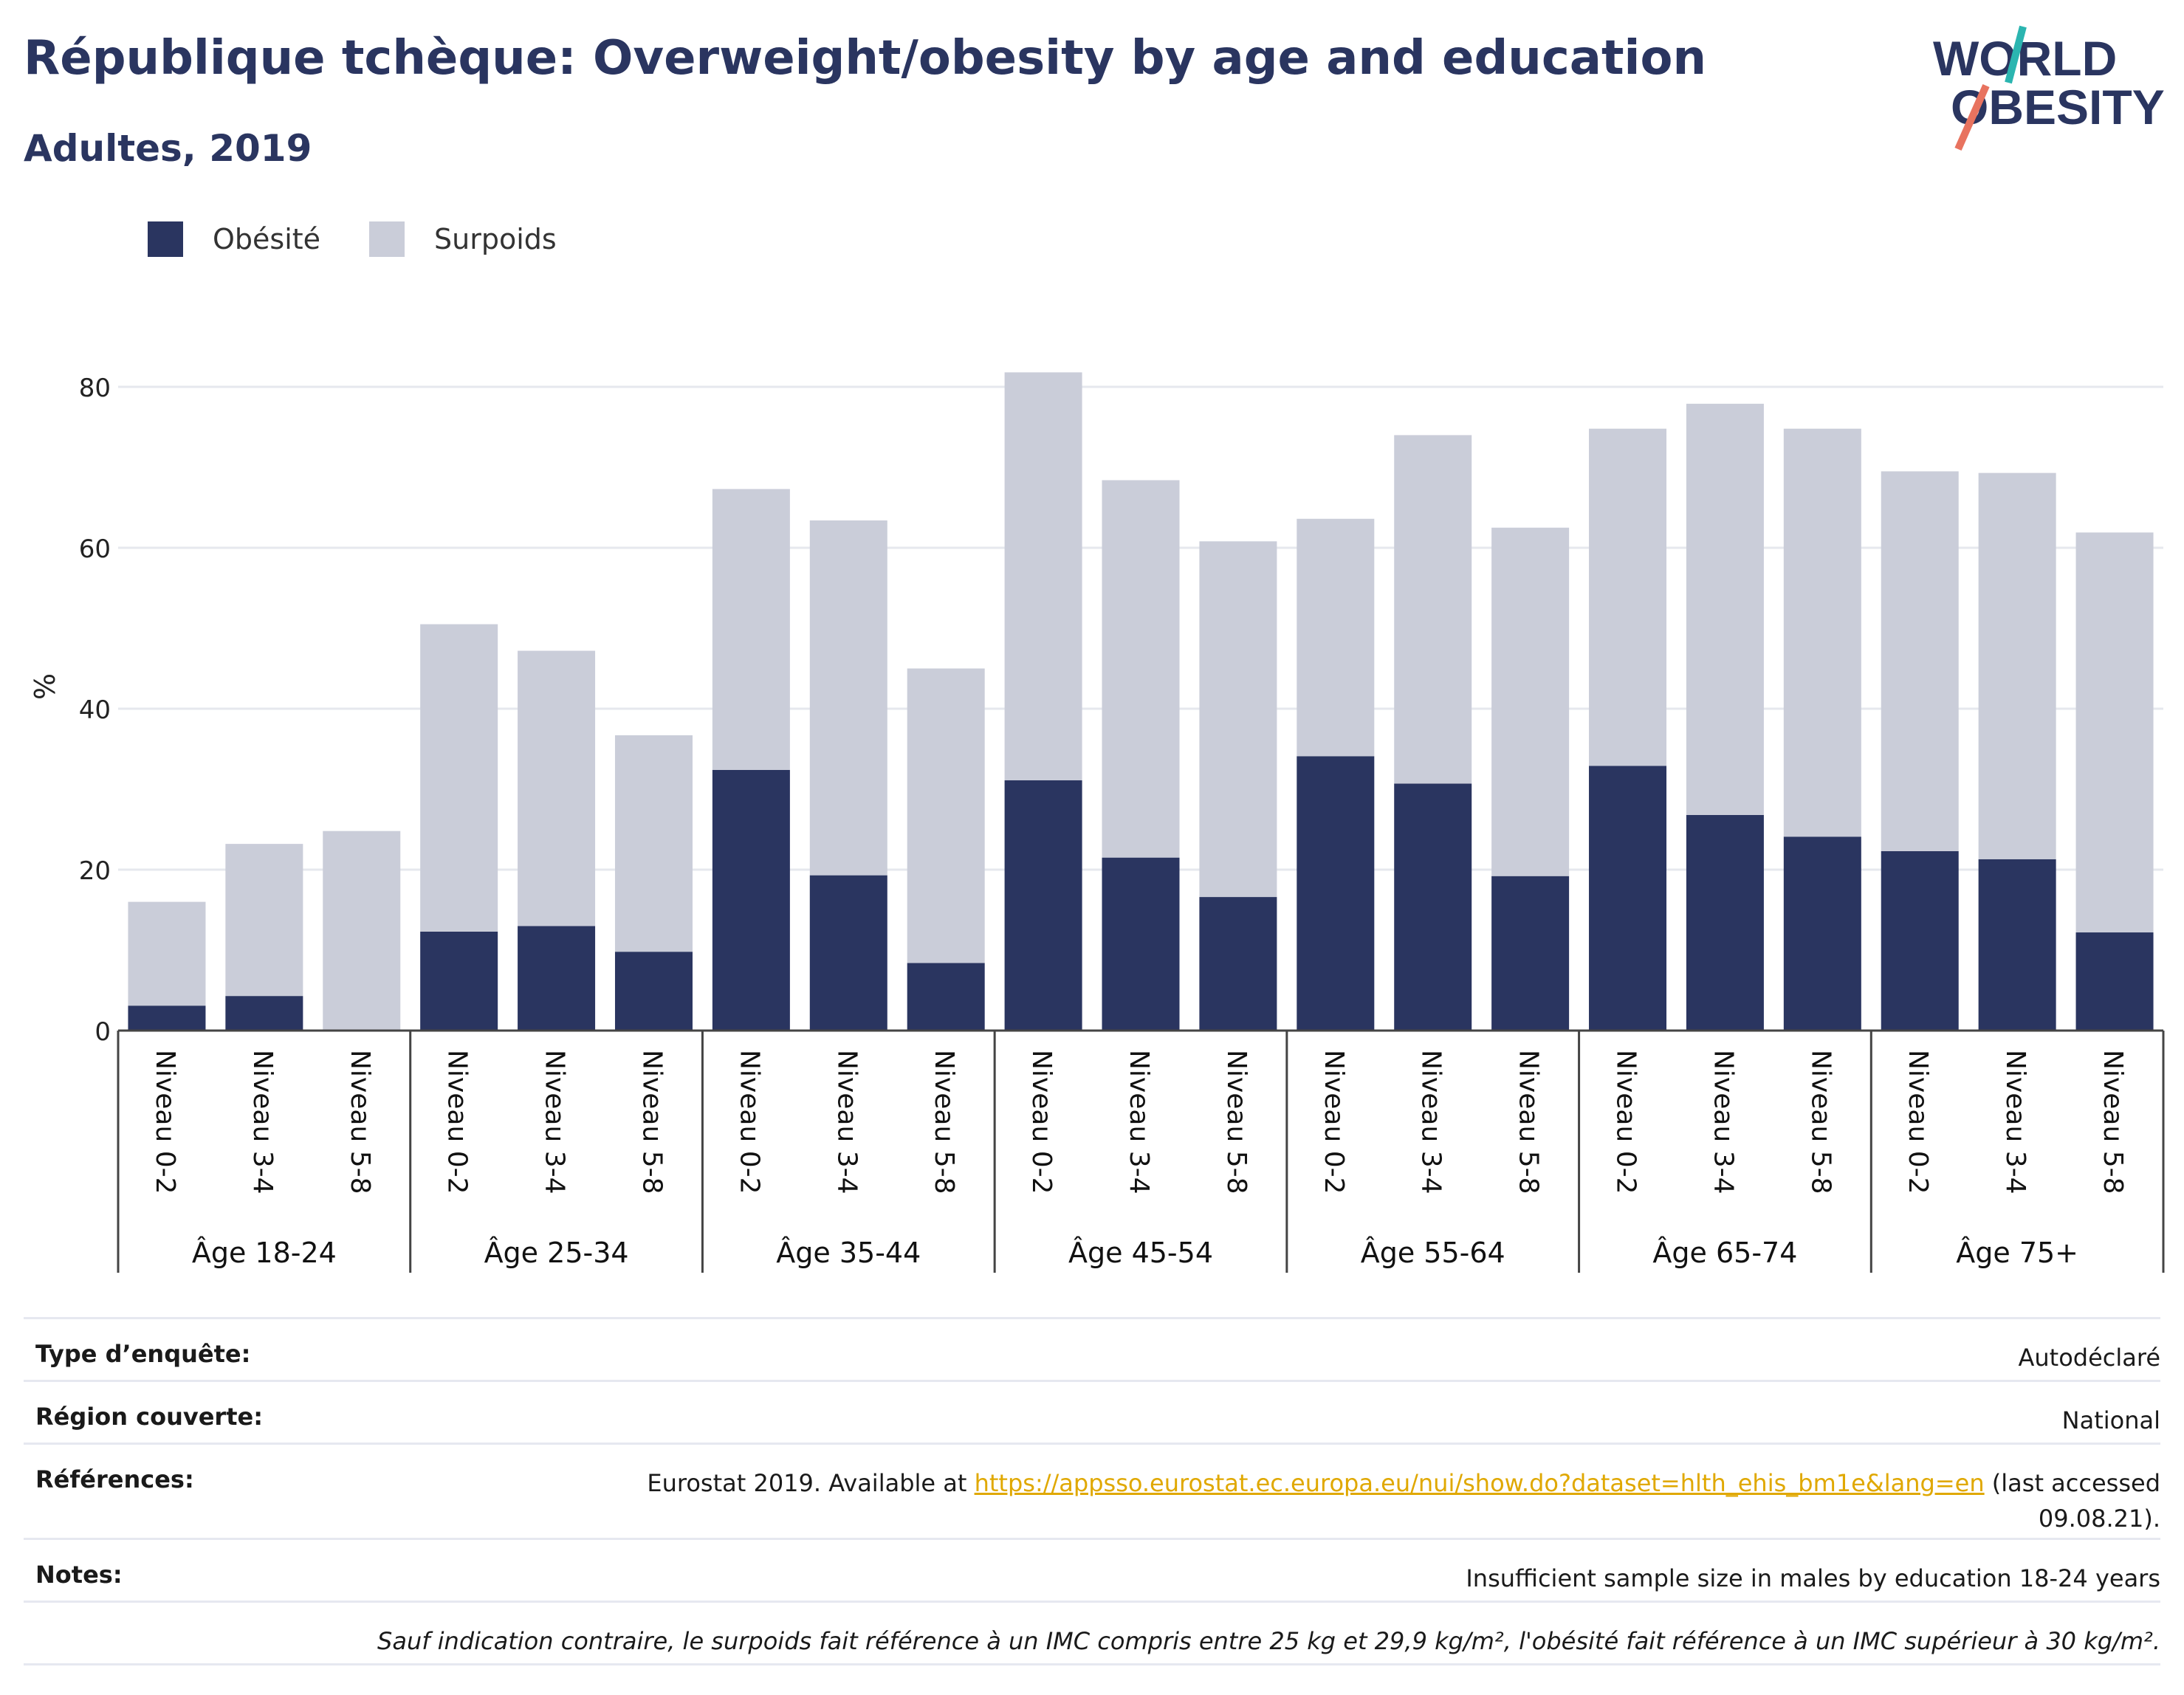 The image size is (2184, 1695). What do you see at coordinates (1972, 117) in the screenshot?
I see `logo-slash-coral` at bounding box center [1972, 117].